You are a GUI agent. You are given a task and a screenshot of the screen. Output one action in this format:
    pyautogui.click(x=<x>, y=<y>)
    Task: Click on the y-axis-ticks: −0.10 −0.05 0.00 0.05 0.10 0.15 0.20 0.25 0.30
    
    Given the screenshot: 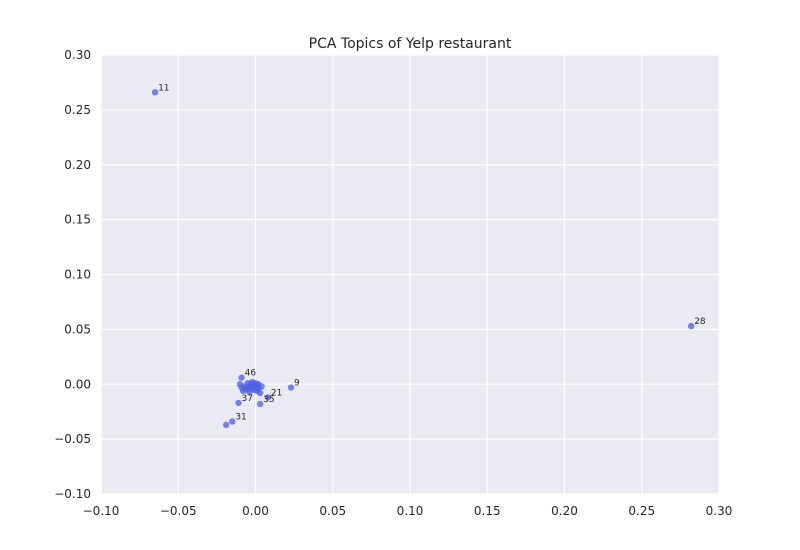 What is the action you would take?
    pyautogui.click(x=72, y=274)
    